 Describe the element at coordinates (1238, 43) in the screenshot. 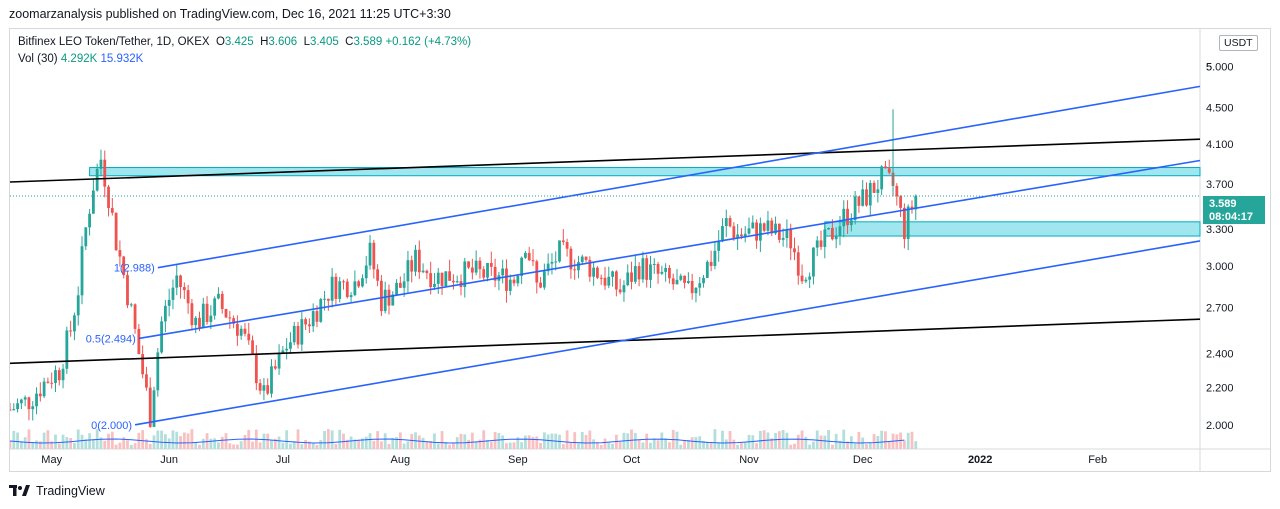

I see `currency-selector: USDT` at that location.